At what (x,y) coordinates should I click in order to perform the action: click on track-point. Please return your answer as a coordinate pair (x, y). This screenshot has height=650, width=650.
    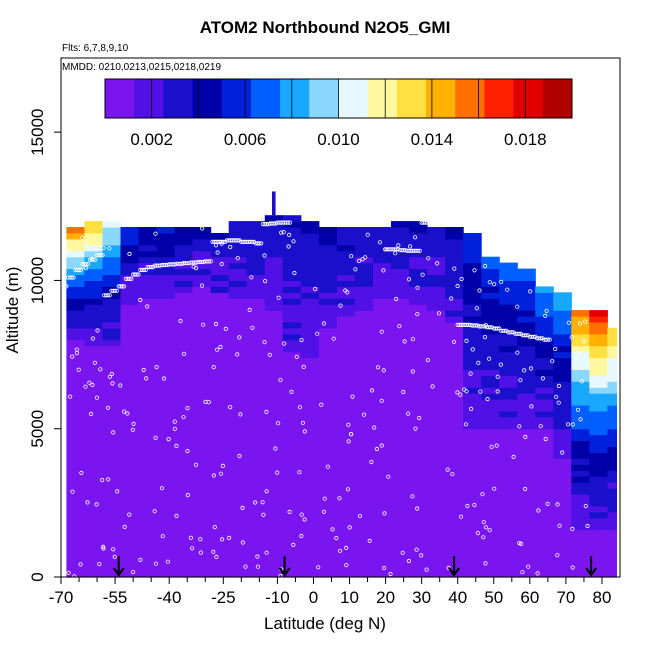
    Looking at the image, I should click on (210, 261).